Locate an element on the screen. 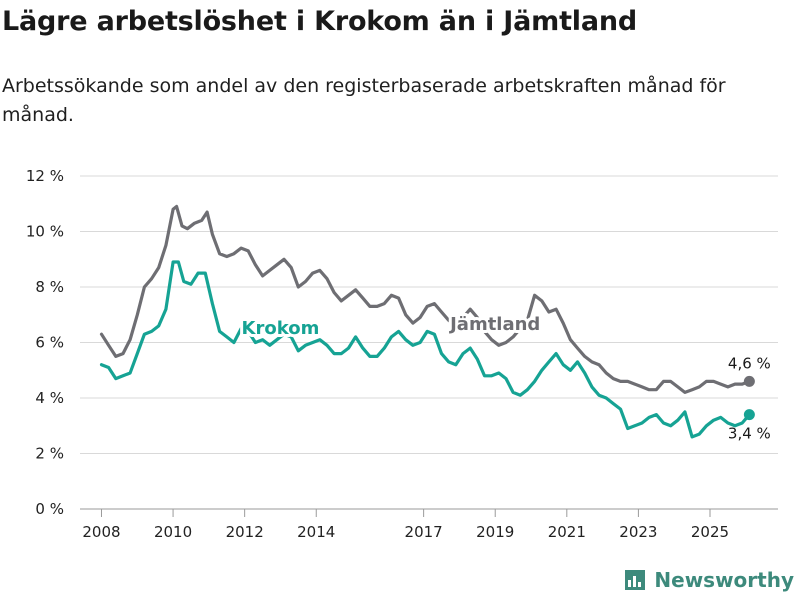 This screenshot has height=600, width=800. y-tick-label: 0 % is located at coordinates (49, 509).